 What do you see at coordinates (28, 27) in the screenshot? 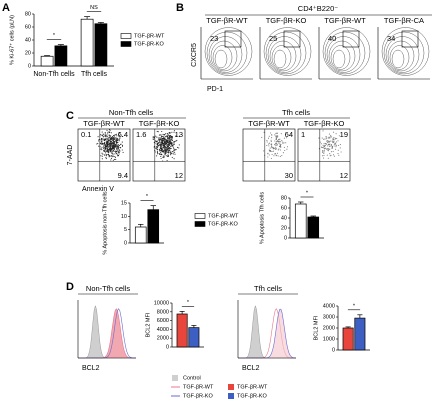
I see `y-tick-label: 60` at bounding box center [28, 27].